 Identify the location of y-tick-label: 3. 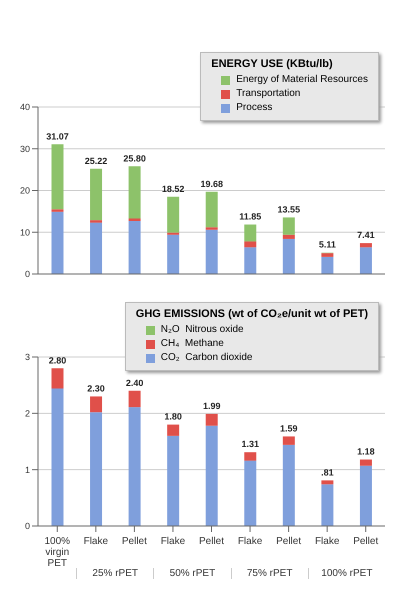
(27, 357).